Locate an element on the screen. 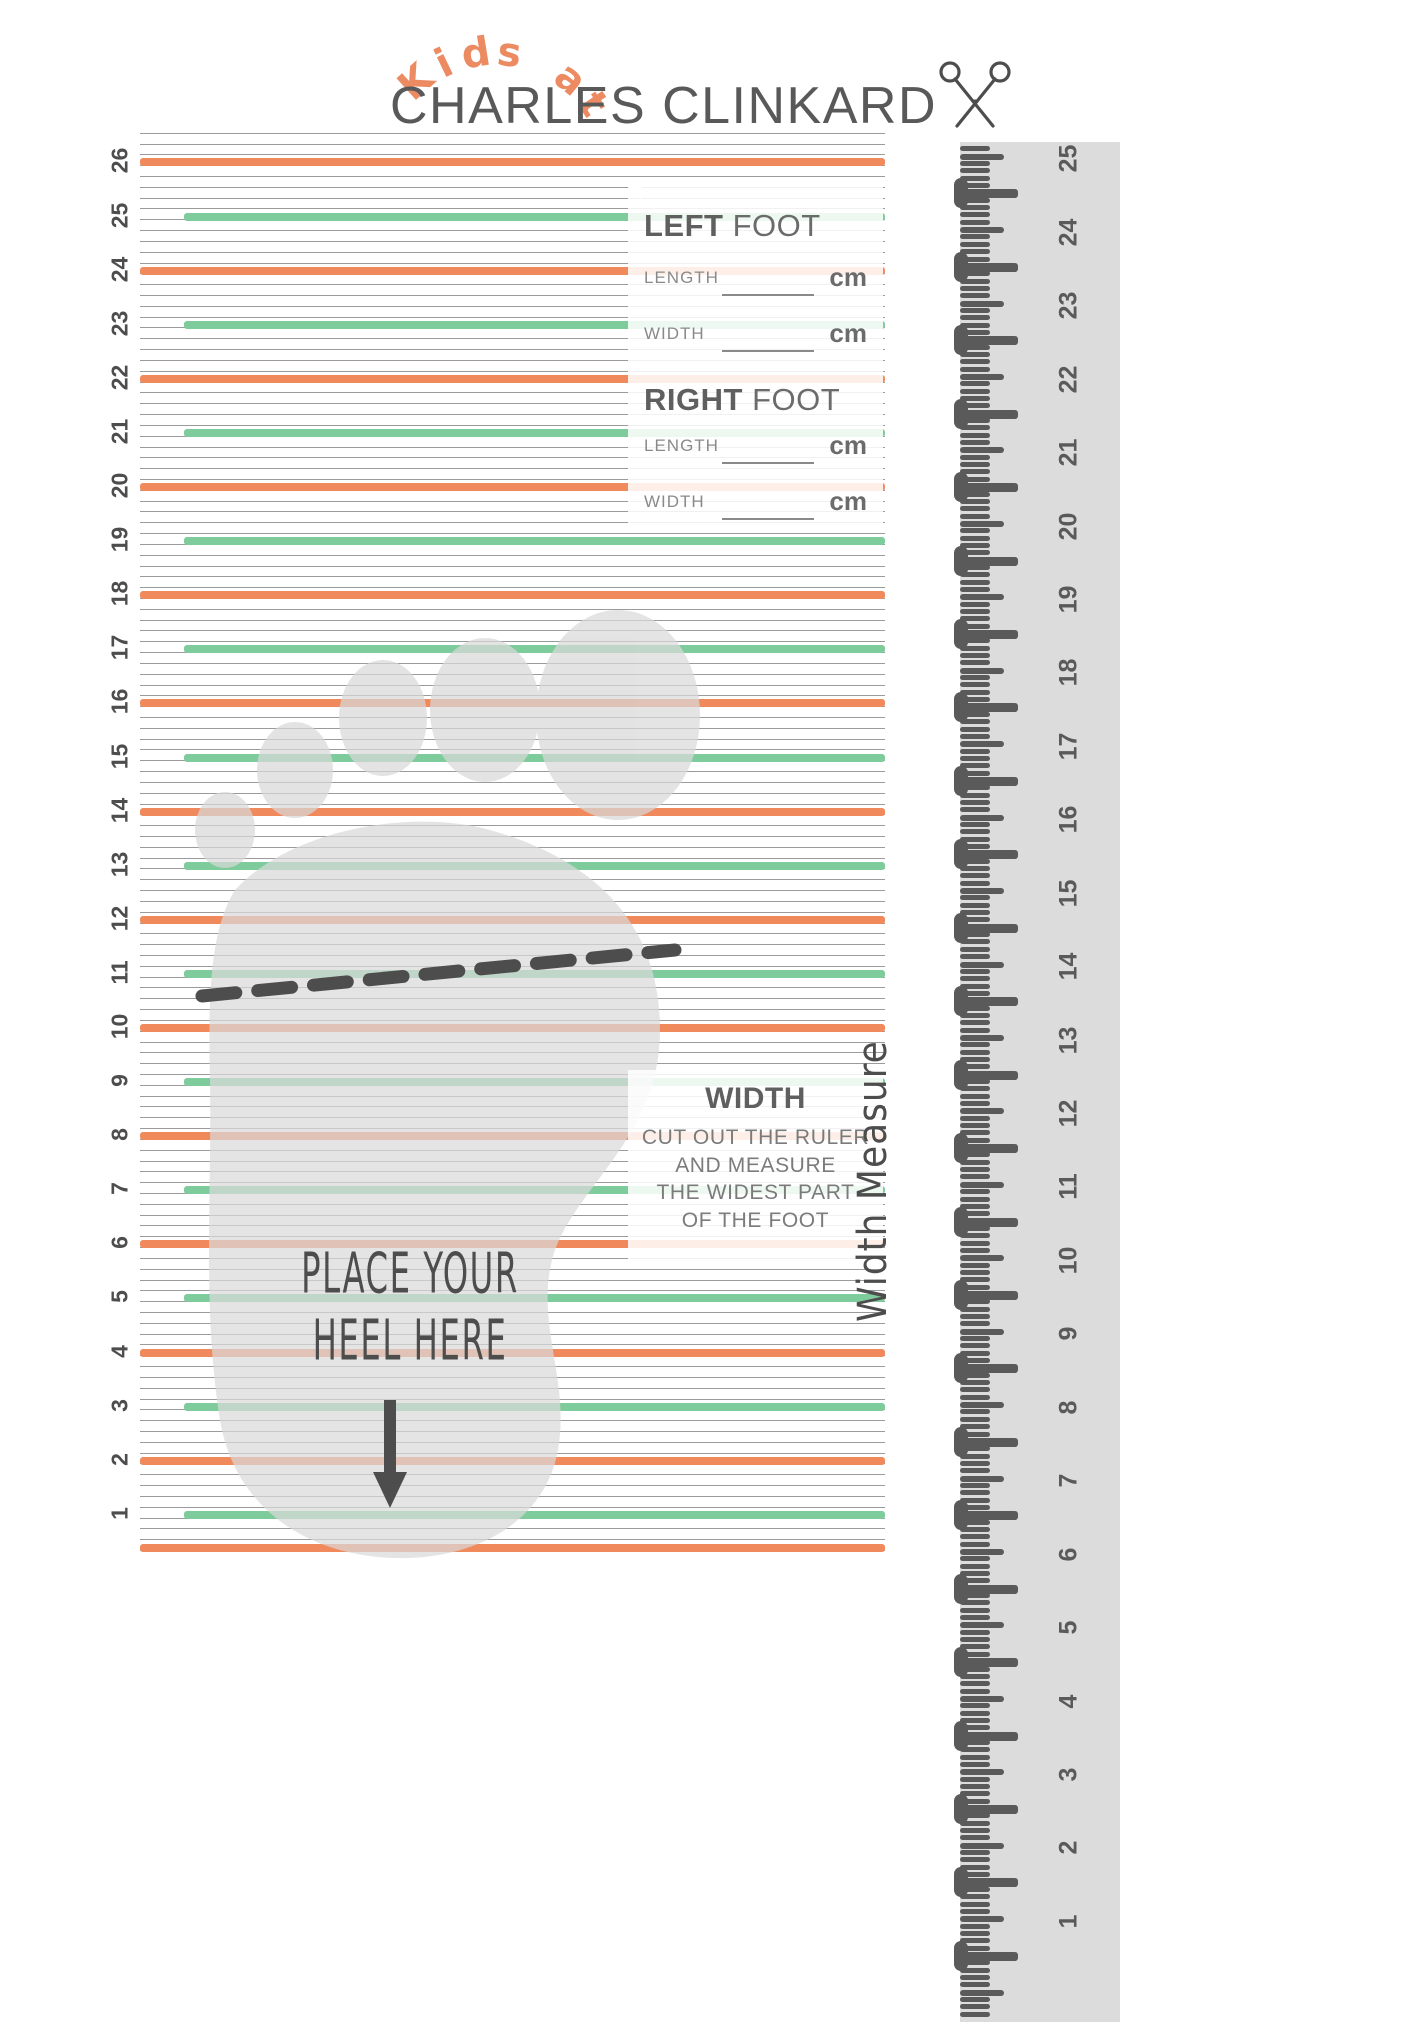 This screenshot has height=2022, width=1414. cm-scale-number: 10 is located at coordinates (119, 1026).